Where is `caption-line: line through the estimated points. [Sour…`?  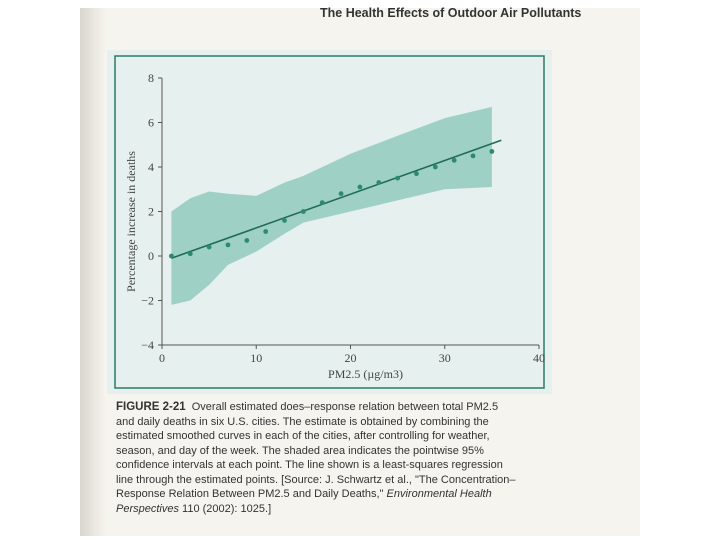 caption-line: line through the estimated points. [Sour… is located at coordinates (316, 479).